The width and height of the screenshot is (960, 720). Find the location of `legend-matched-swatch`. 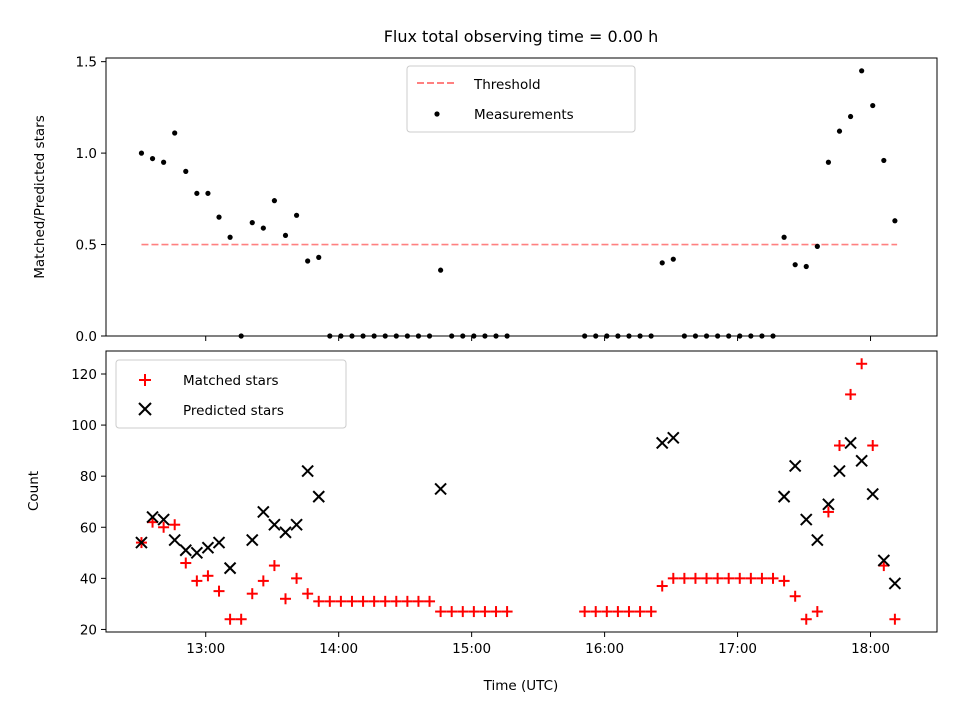

legend-matched-swatch is located at coordinates (145, 380).